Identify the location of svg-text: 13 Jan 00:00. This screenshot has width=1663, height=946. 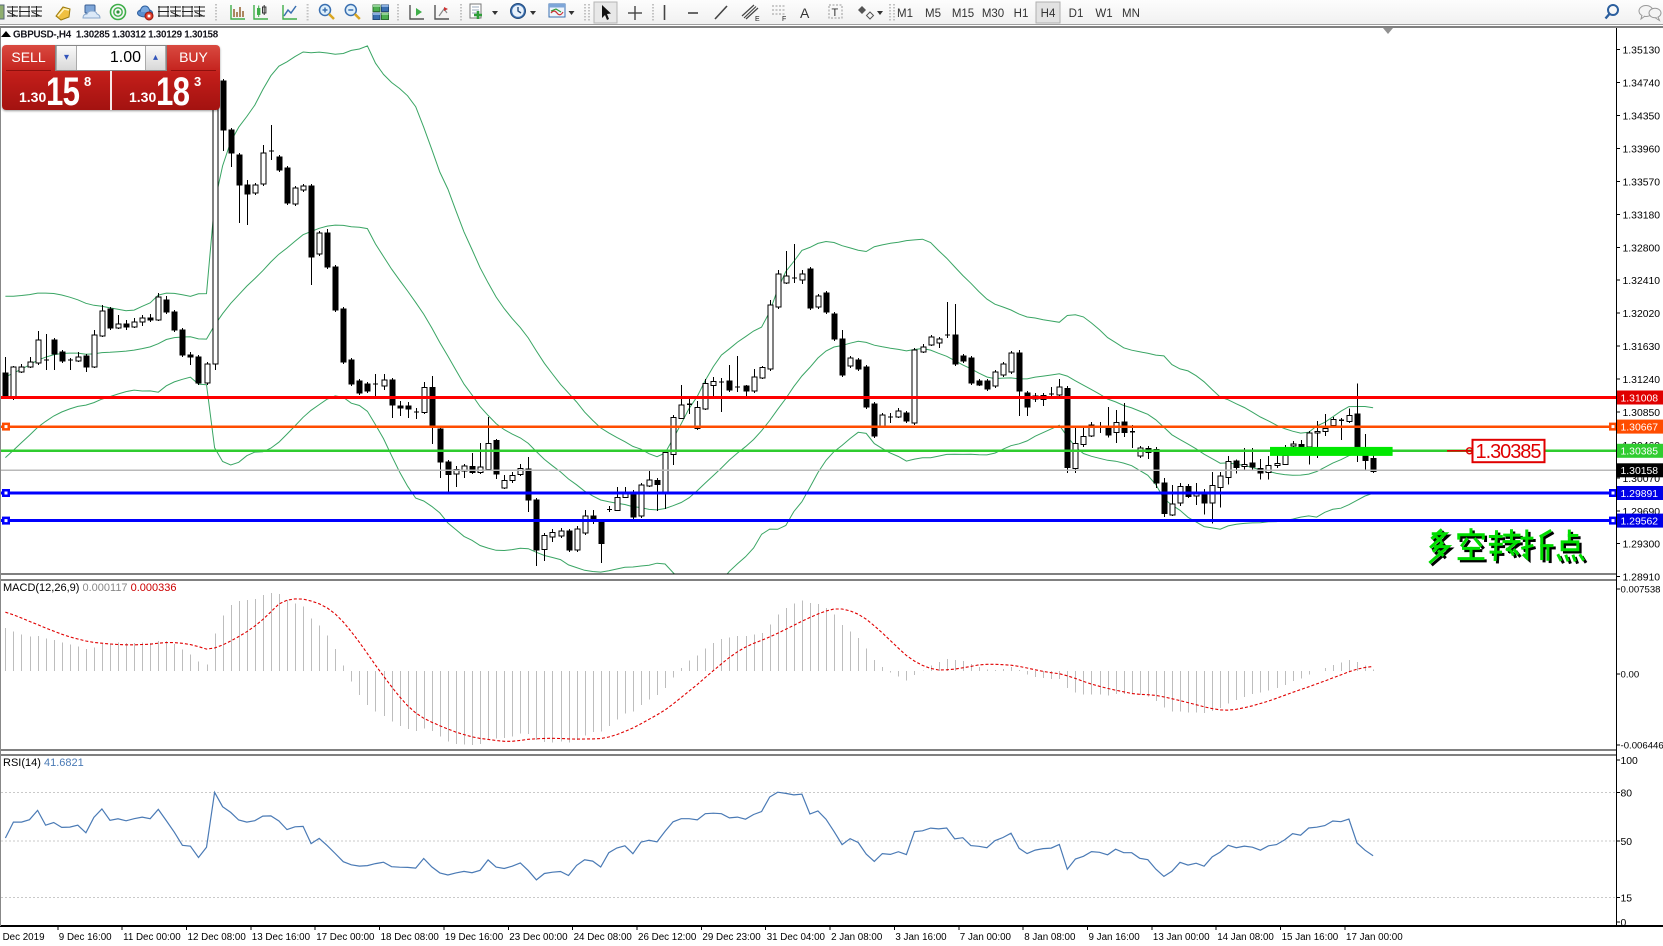
(1181, 937).